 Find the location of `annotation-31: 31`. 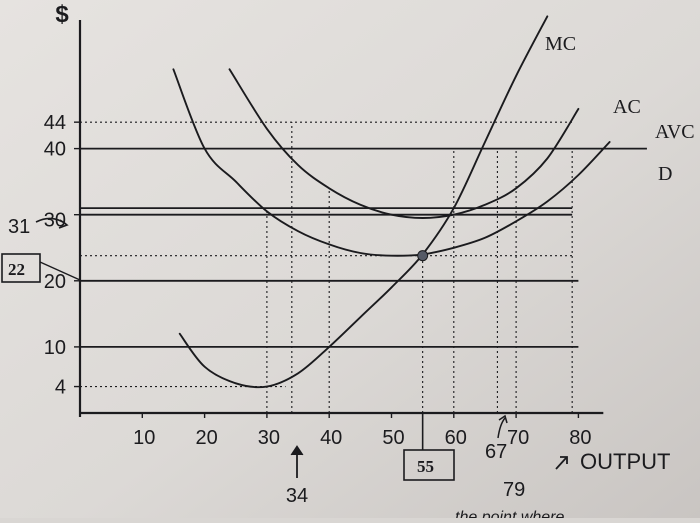

annotation-31: 31 is located at coordinates (19, 227).